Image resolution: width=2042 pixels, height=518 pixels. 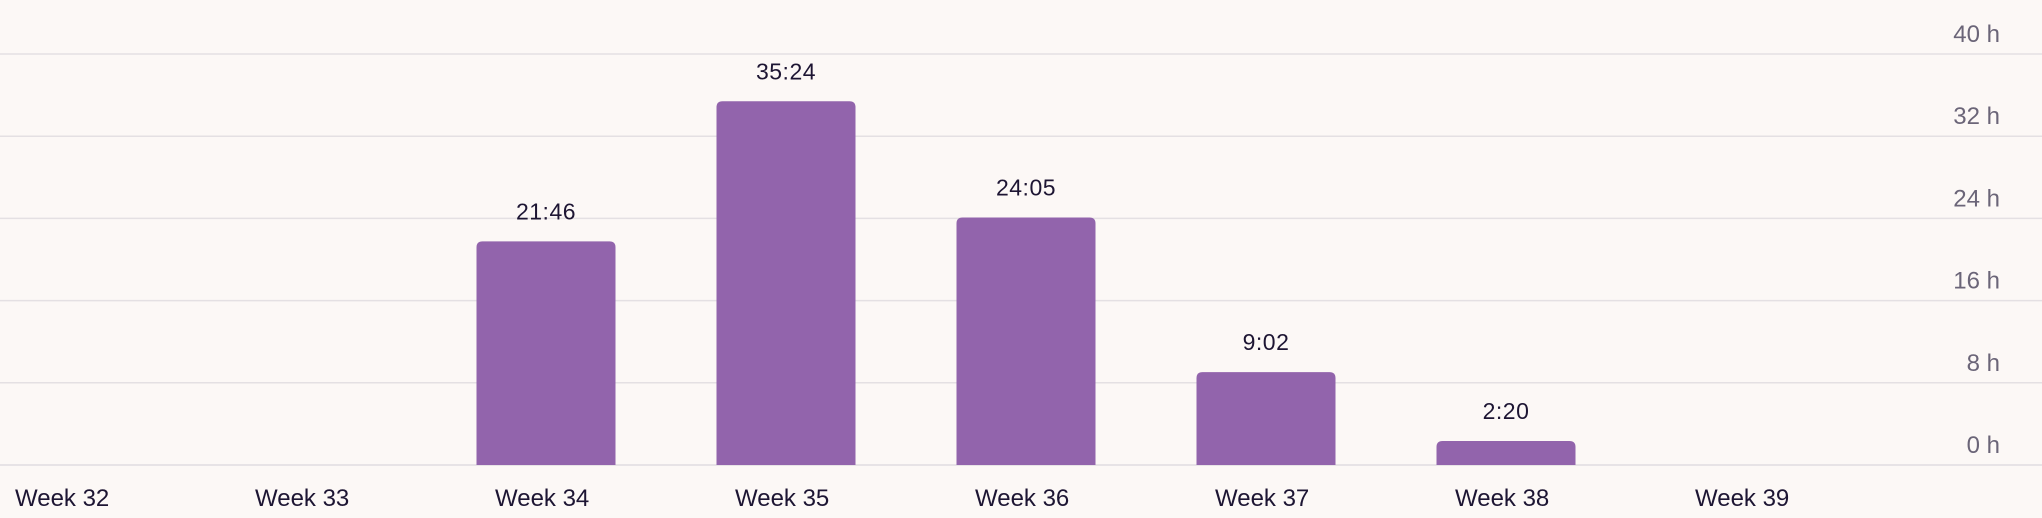 I want to click on x-tick-label: Week 38, so click(x=1502, y=498).